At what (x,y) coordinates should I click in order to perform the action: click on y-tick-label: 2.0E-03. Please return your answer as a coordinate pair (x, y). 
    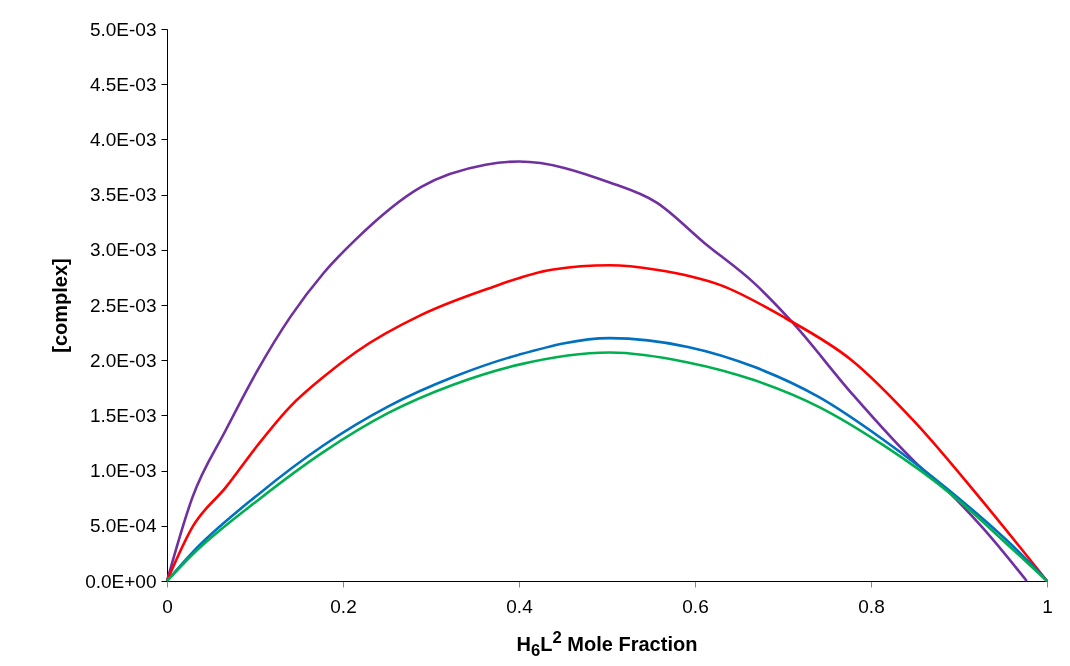
    Looking at the image, I should click on (123, 360).